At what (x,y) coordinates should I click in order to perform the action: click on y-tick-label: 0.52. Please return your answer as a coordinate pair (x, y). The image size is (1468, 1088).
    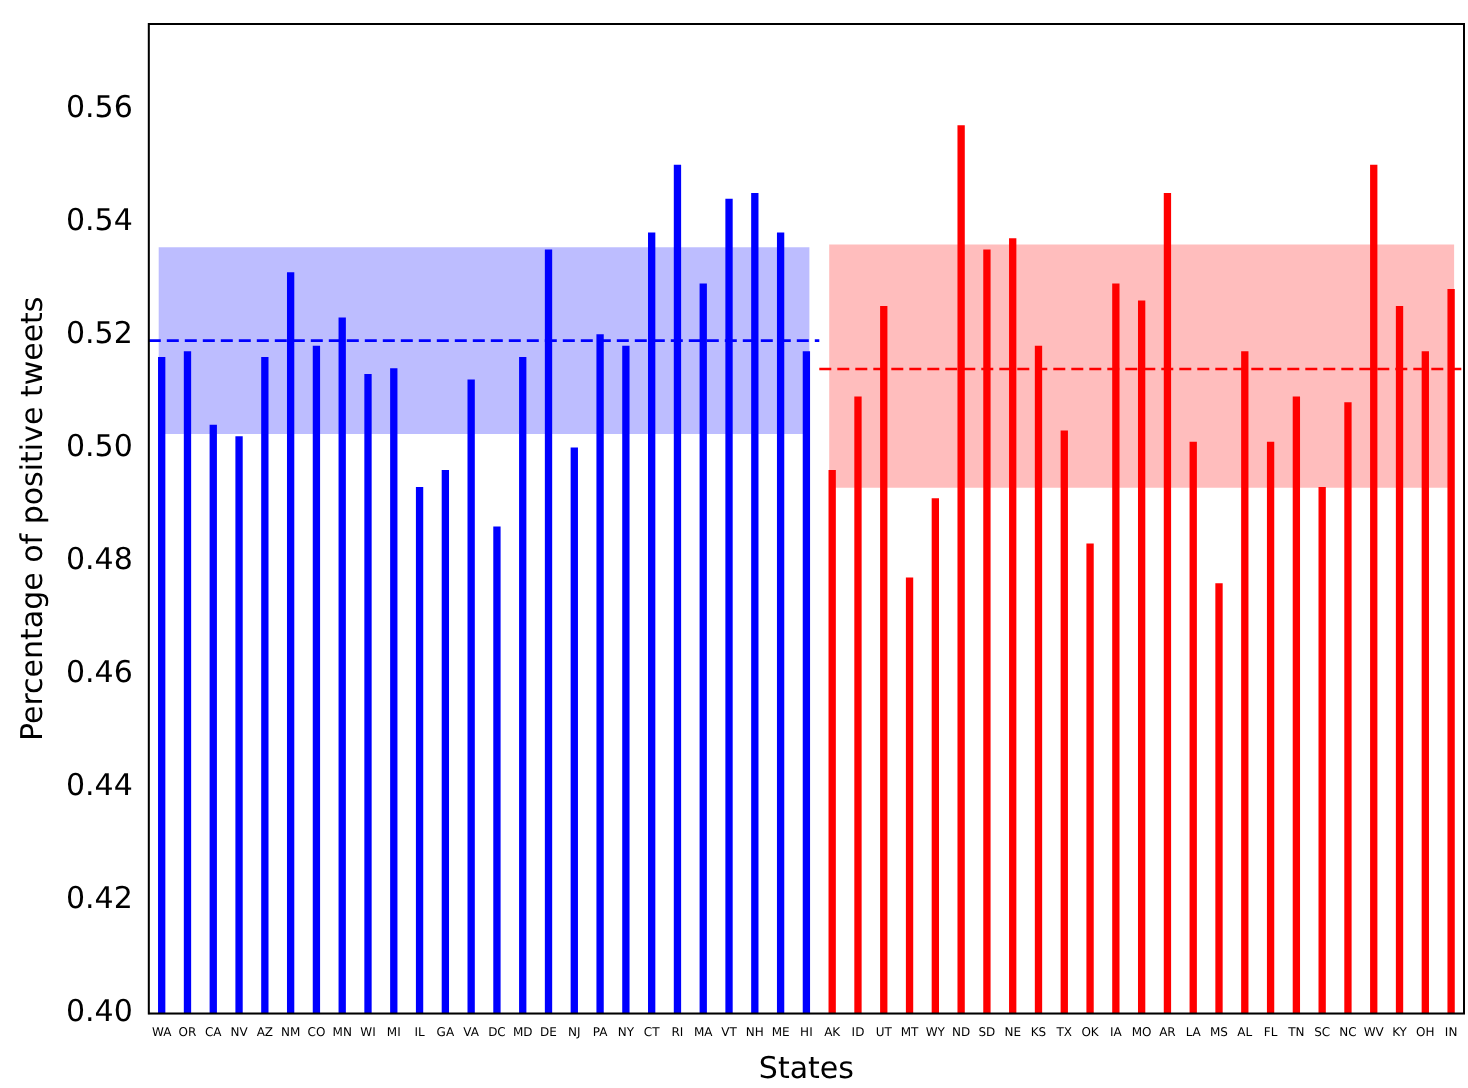
    Looking at the image, I should click on (99, 332).